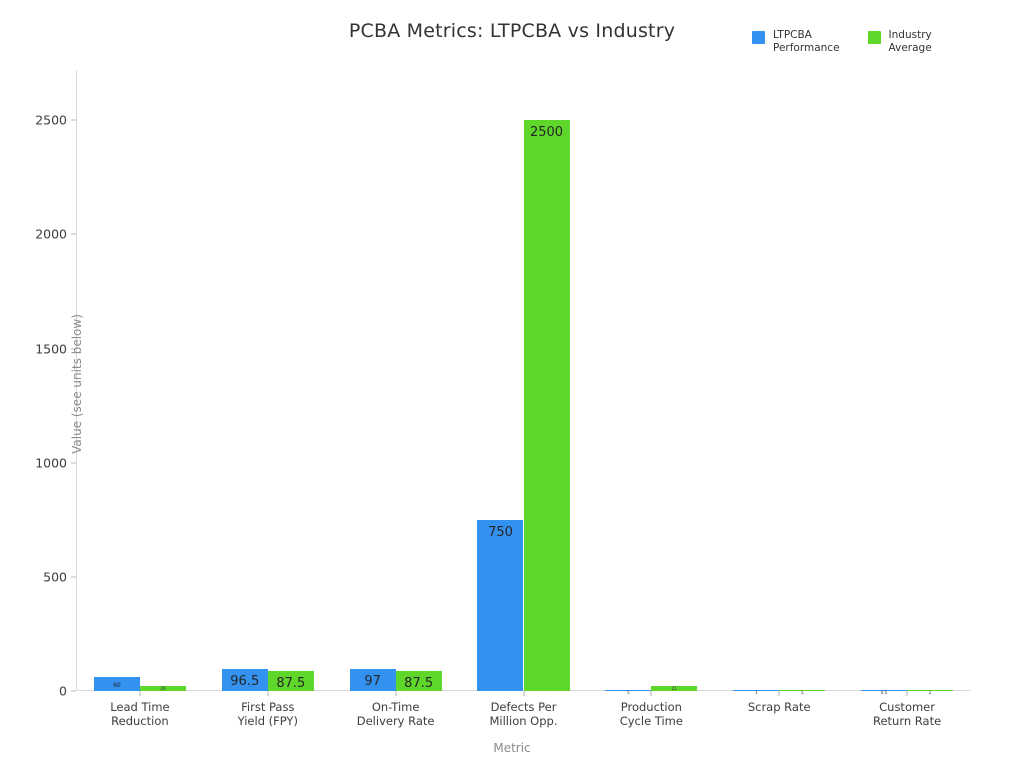 Image resolution: width=1024 pixels, height=768 pixels. I want to click on bar-0-1: 96.5, so click(244, 679).